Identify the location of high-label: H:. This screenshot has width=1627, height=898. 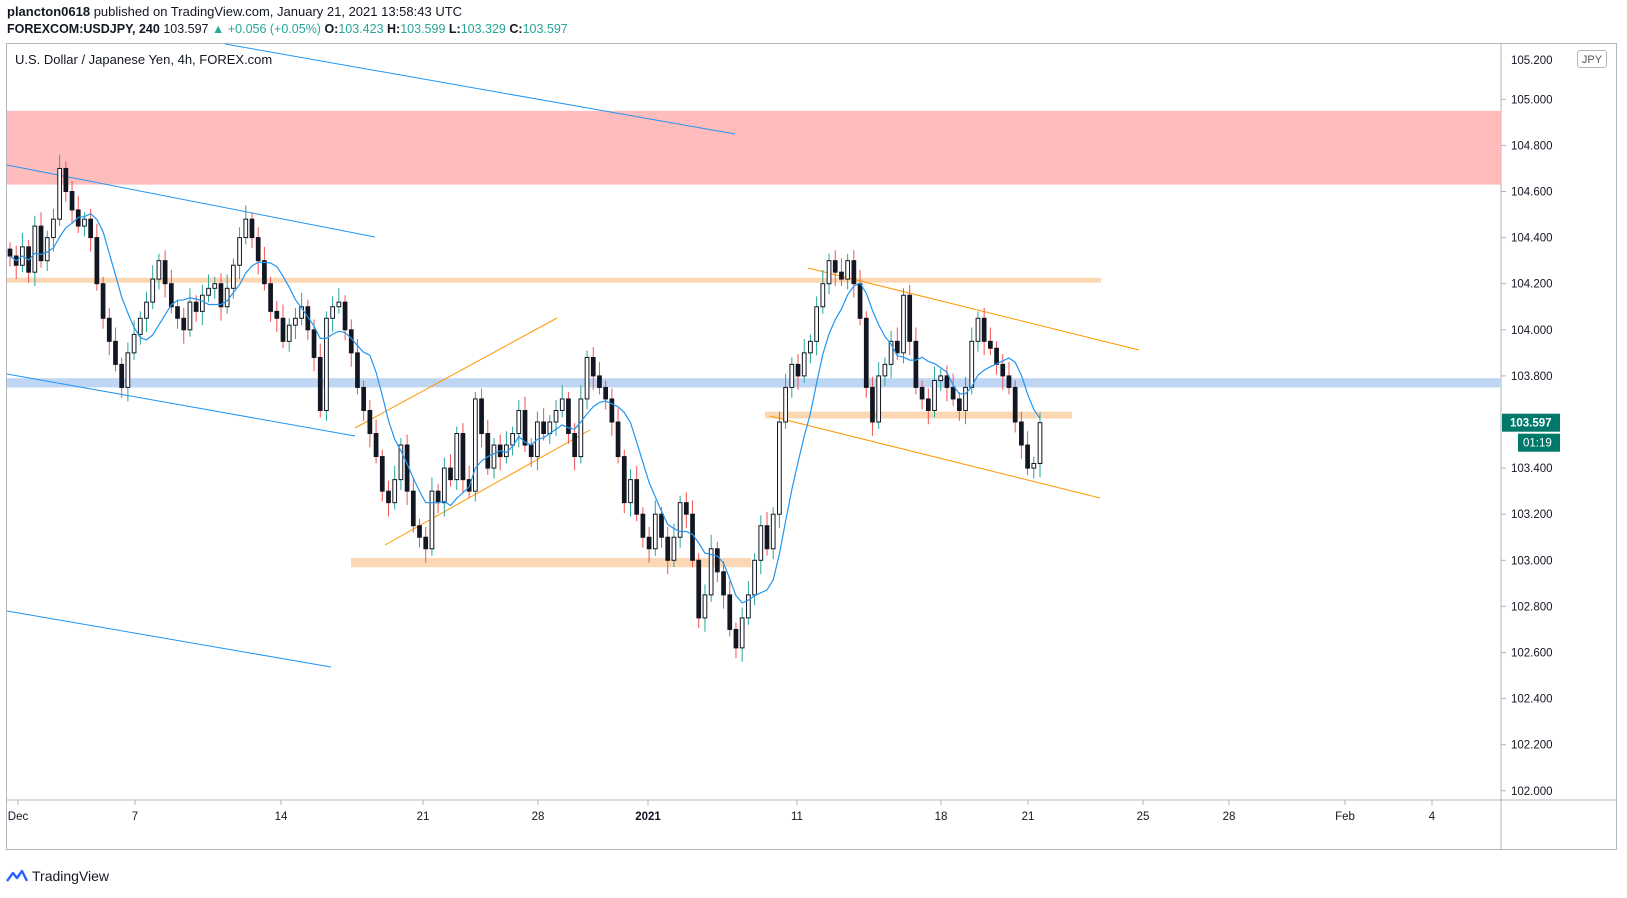
(394, 29).